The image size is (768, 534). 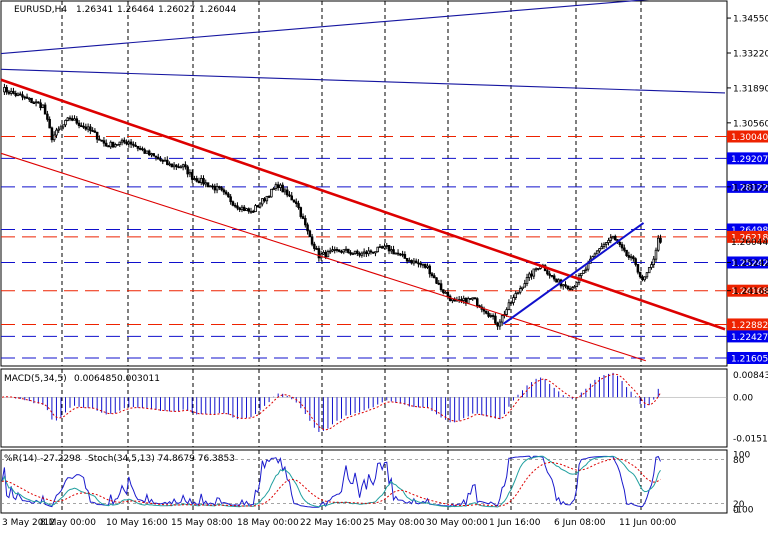 I want to click on price-level-value: 1.21605, so click(x=749, y=359).